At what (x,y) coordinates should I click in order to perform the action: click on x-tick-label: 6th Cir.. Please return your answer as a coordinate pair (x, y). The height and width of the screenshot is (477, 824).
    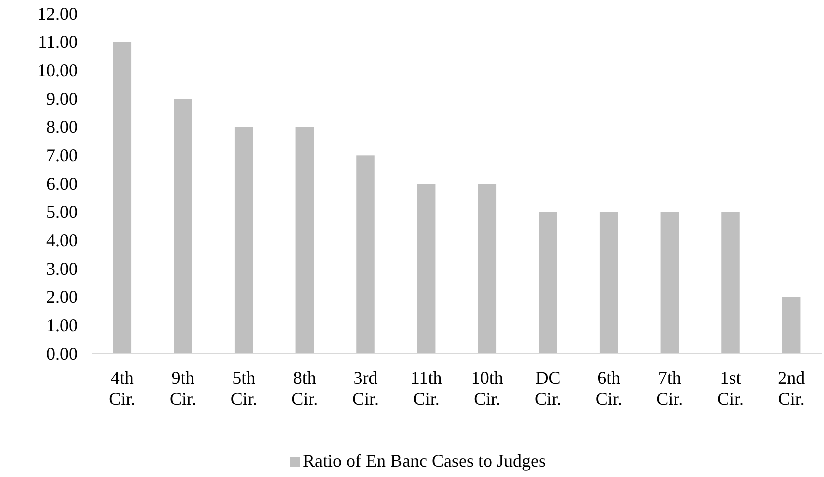
    Looking at the image, I should click on (609, 388).